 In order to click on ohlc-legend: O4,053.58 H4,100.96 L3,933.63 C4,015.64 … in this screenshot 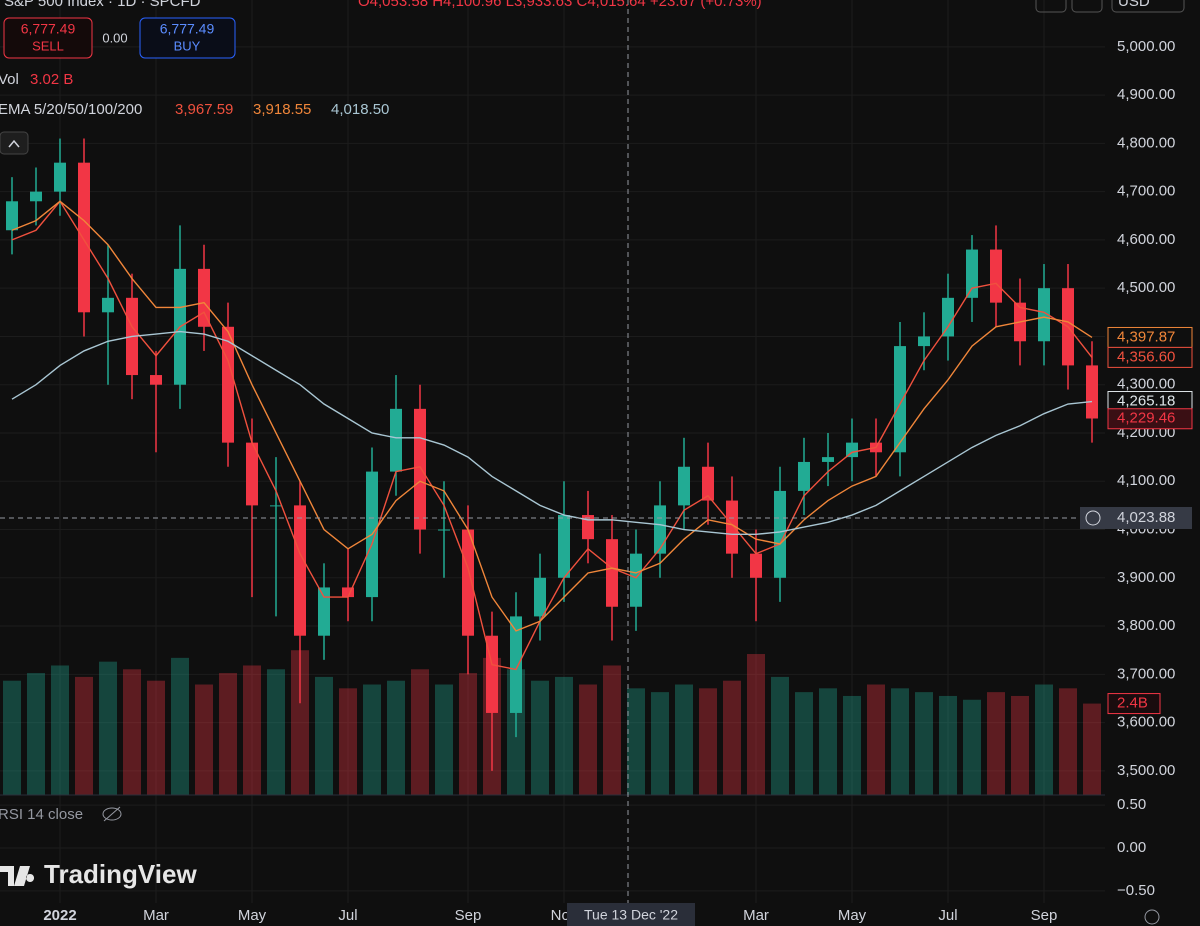, I will do `click(560, 5)`.